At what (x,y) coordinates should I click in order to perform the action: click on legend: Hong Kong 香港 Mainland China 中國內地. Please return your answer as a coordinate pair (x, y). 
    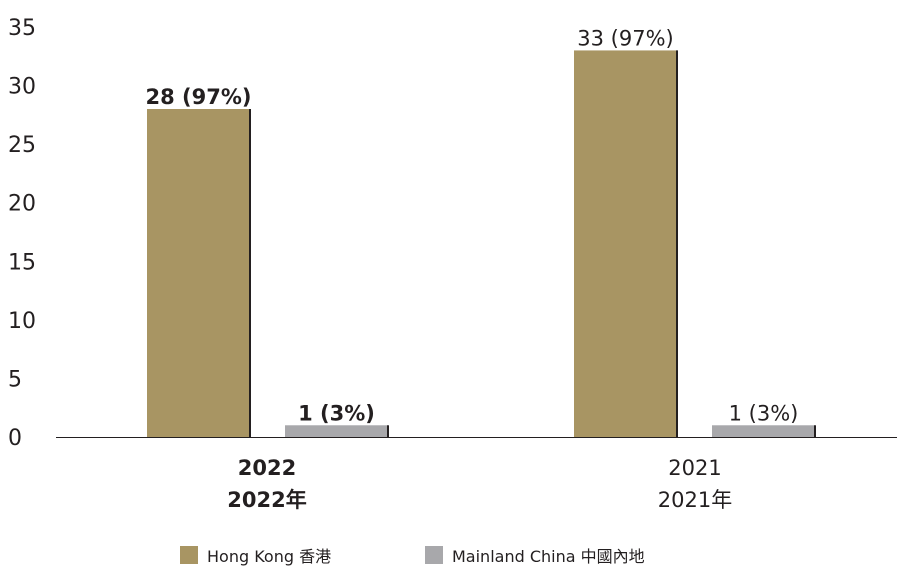
    Looking at the image, I should click on (448, 555).